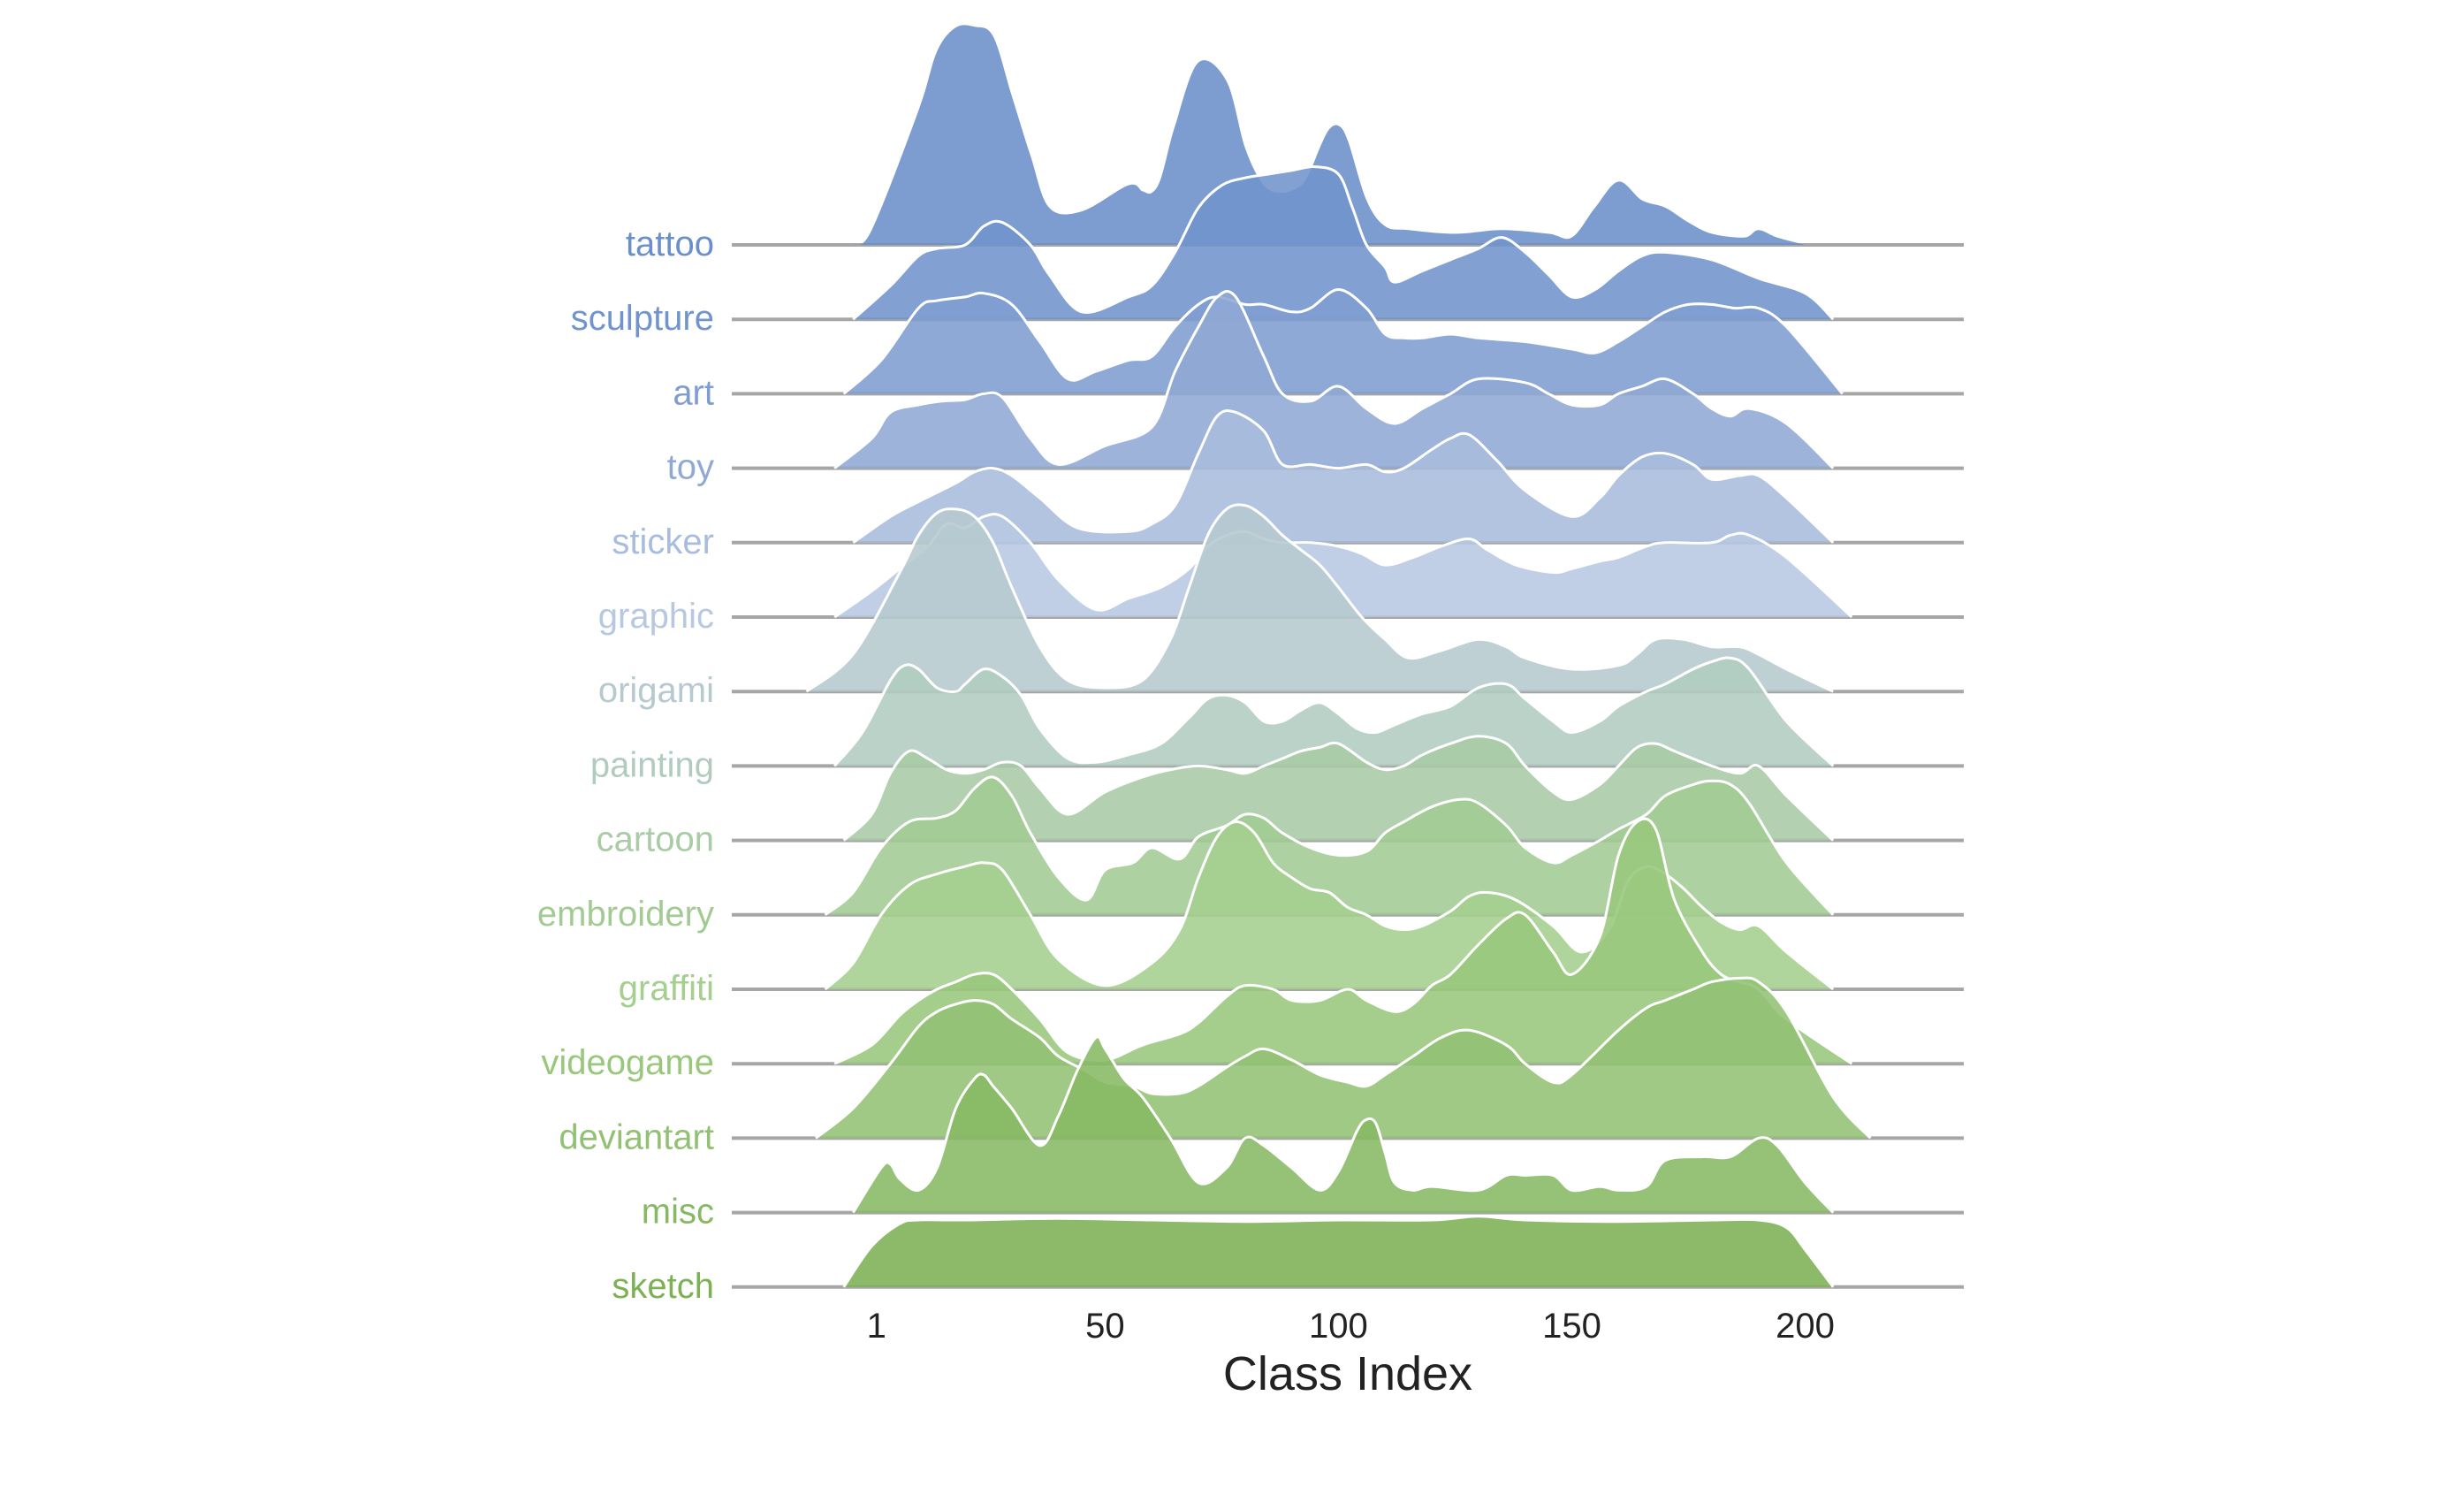 Image resolution: width=2464 pixels, height=1510 pixels. I want to click on density-area-origami, so click(1320, 598).